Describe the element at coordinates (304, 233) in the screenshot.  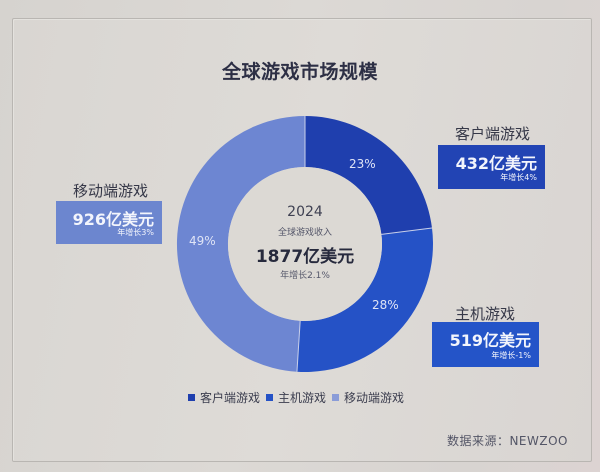
I see `center-label: 全球游戏收入` at that location.